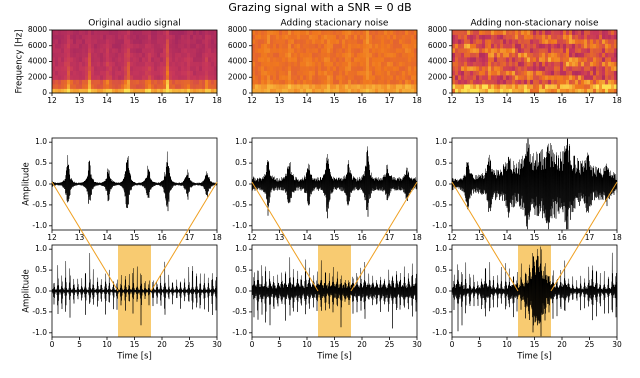  What do you see at coordinates (534, 291) in the screenshot?
I see `waveform` at bounding box center [534, 291].